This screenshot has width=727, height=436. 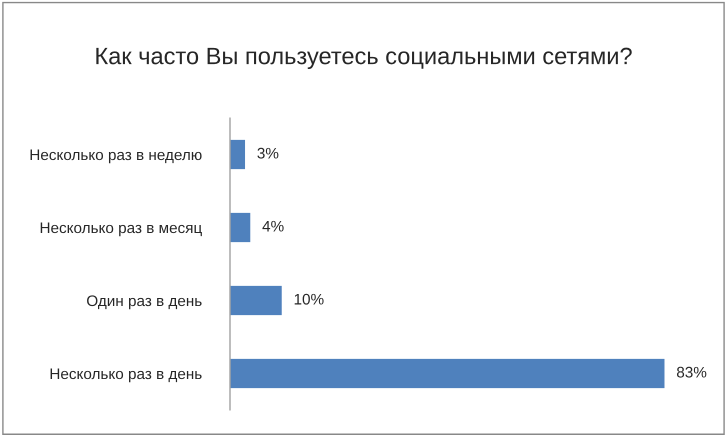 What do you see at coordinates (116, 157) in the screenshot?
I see `y-tick-label: Несколько раз в неделю` at bounding box center [116, 157].